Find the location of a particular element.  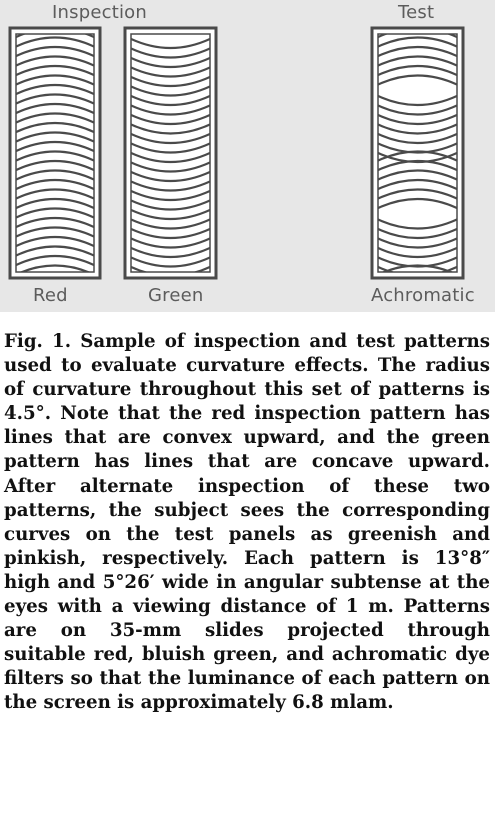

achromatic-panel-label: Achromatic is located at coordinates (423, 295).